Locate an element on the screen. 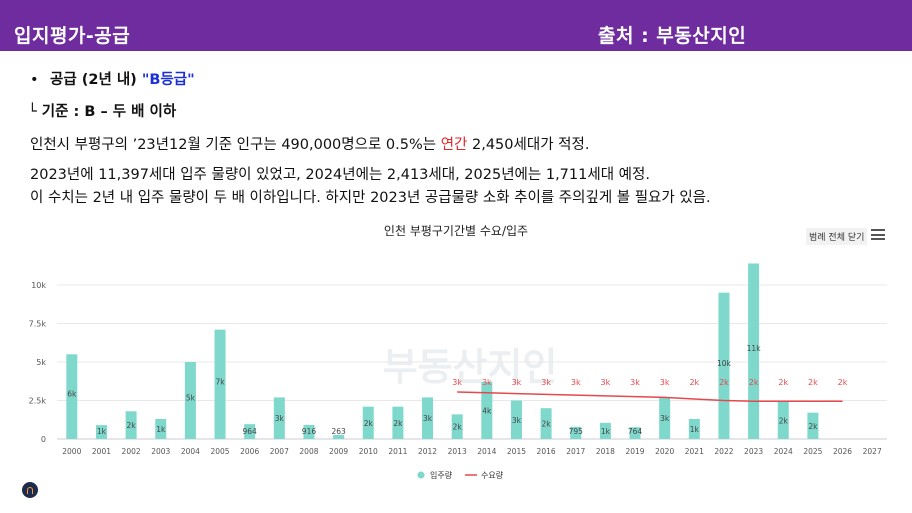  criteria-line: └ 기준 : B – 두 배 이하 is located at coordinates (102, 112).